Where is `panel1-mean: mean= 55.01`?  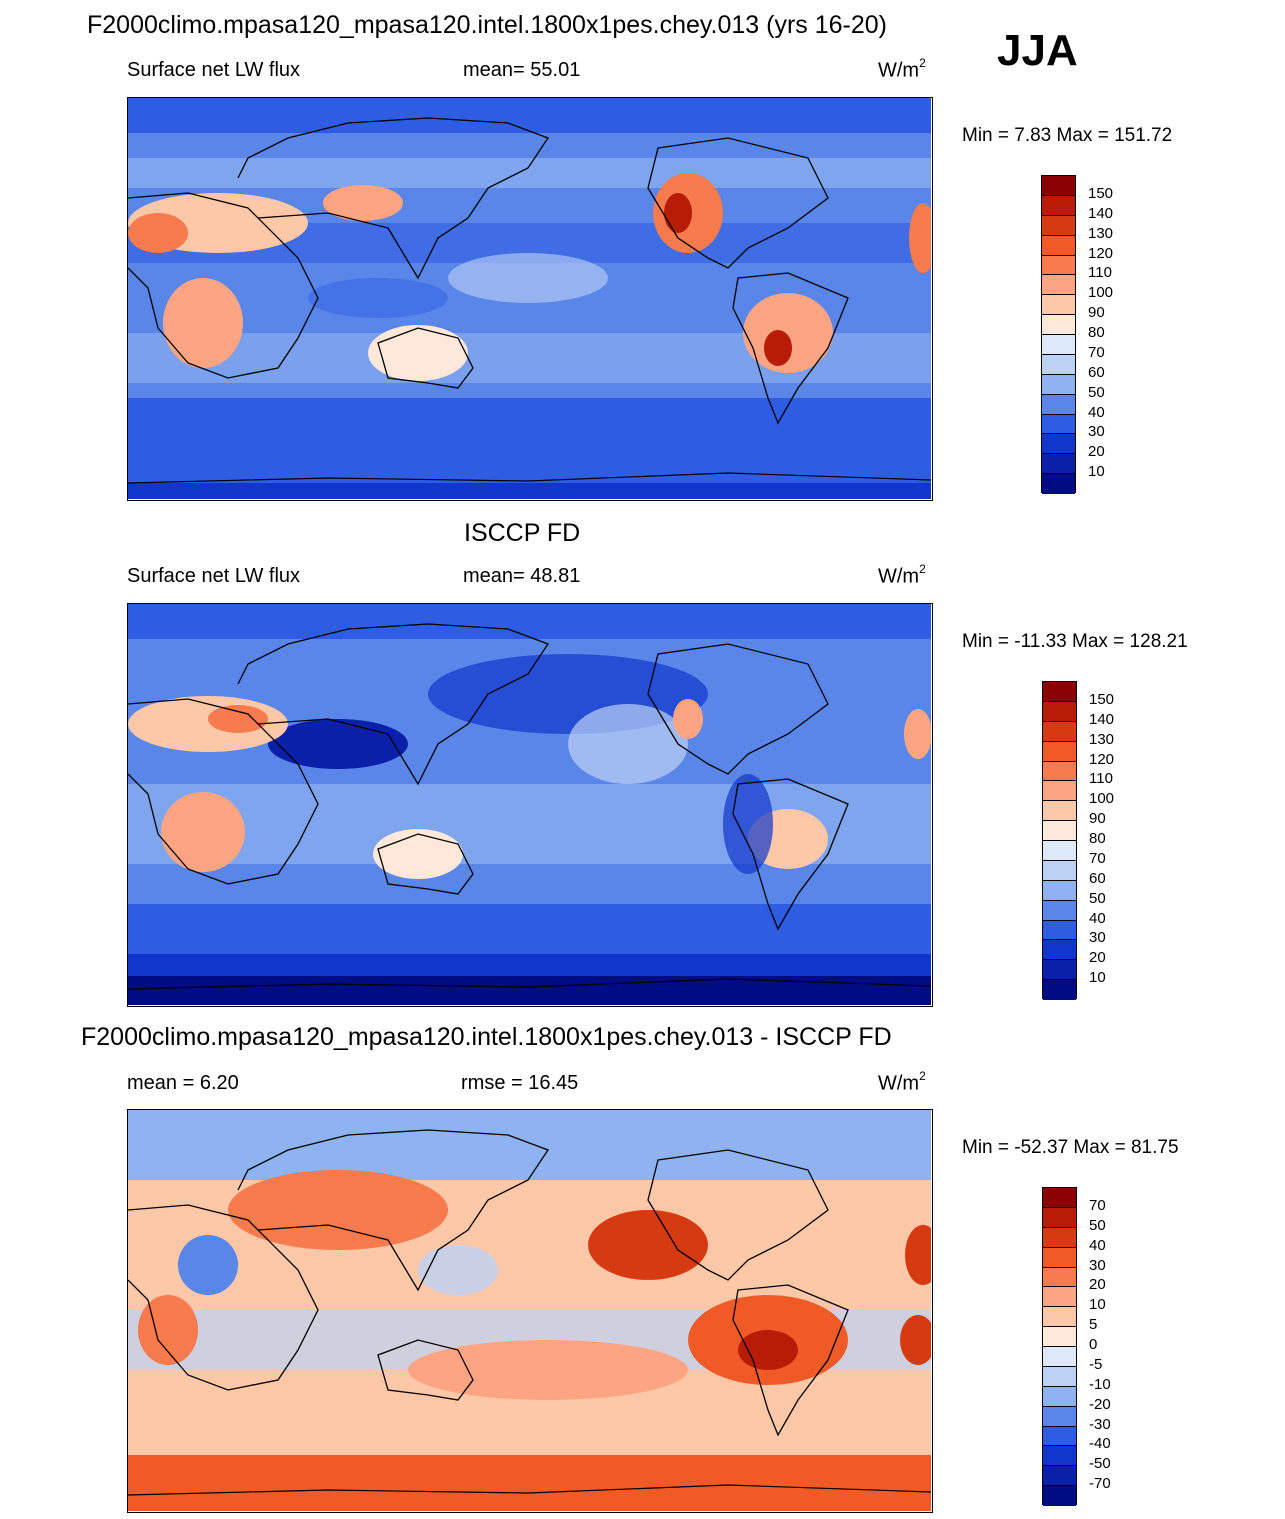 panel1-mean: mean= 55.01 is located at coordinates (522, 70).